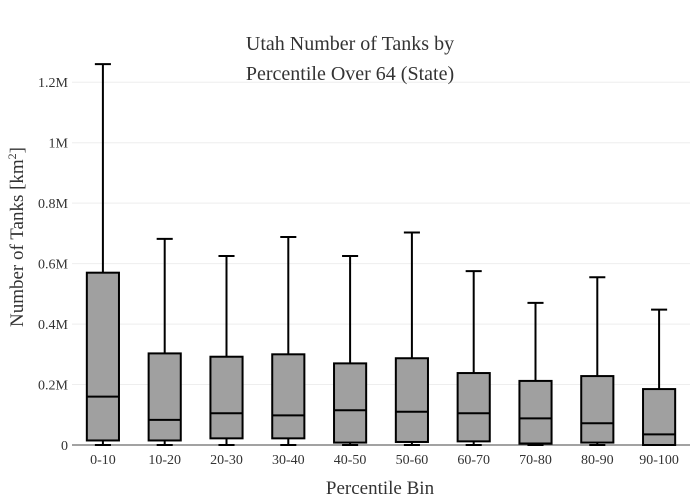 The width and height of the screenshot is (700, 500). I want to click on y-axis-title-superscript: 2, so click(12, 156).